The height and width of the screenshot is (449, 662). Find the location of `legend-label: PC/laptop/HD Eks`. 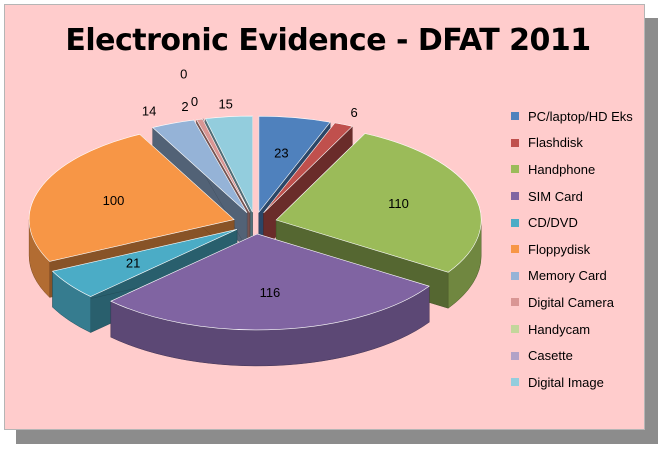

legend-label: PC/laptop/HD Eks is located at coordinates (580, 116).